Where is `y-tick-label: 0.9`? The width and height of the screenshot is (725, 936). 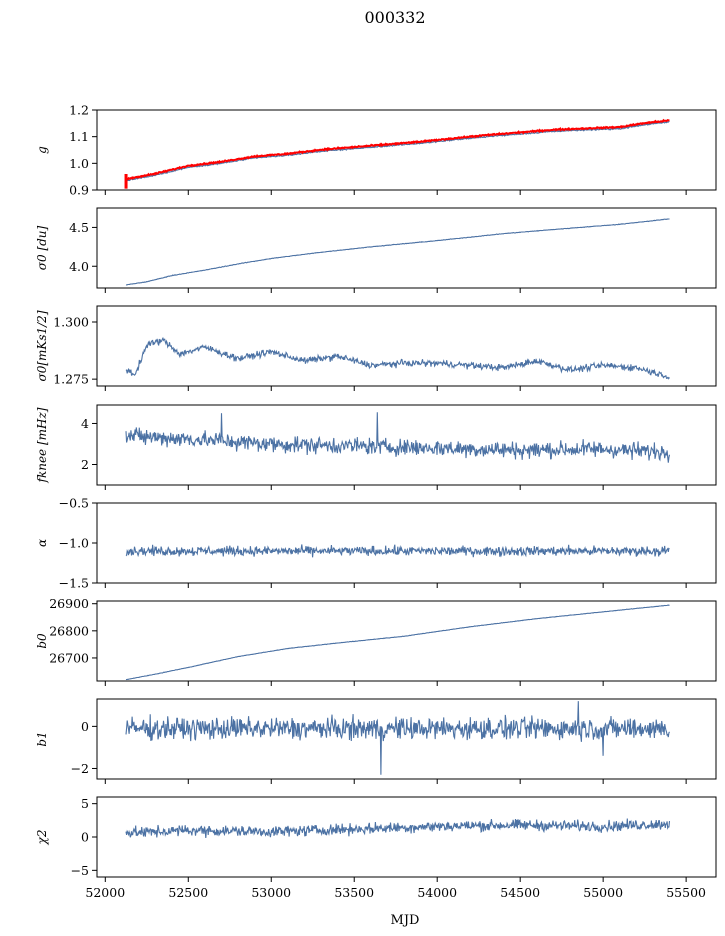
y-tick-label: 0.9 is located at coordinates (79, 190).